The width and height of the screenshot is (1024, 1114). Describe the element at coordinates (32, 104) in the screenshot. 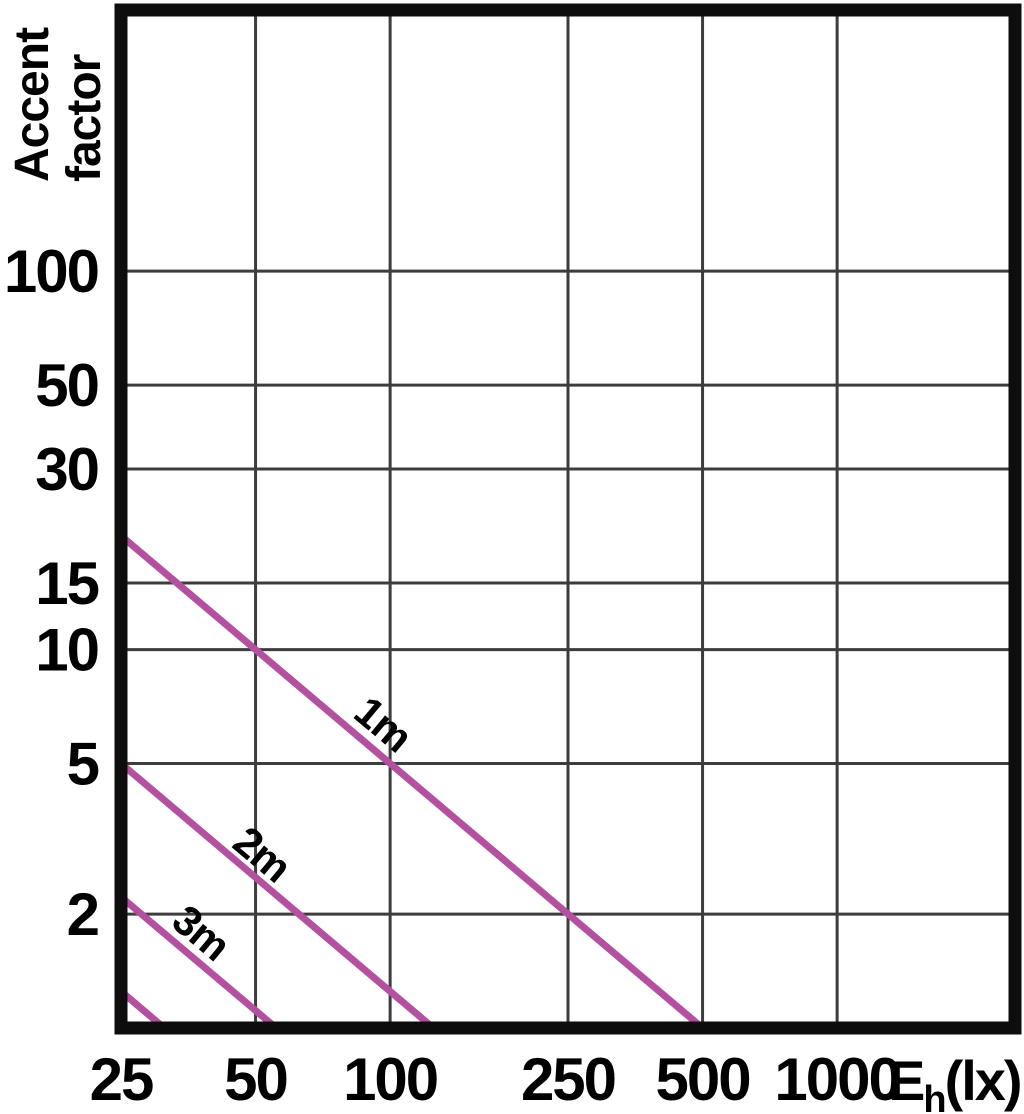

I see `y-axis-title-line-1: Accent` at that location.